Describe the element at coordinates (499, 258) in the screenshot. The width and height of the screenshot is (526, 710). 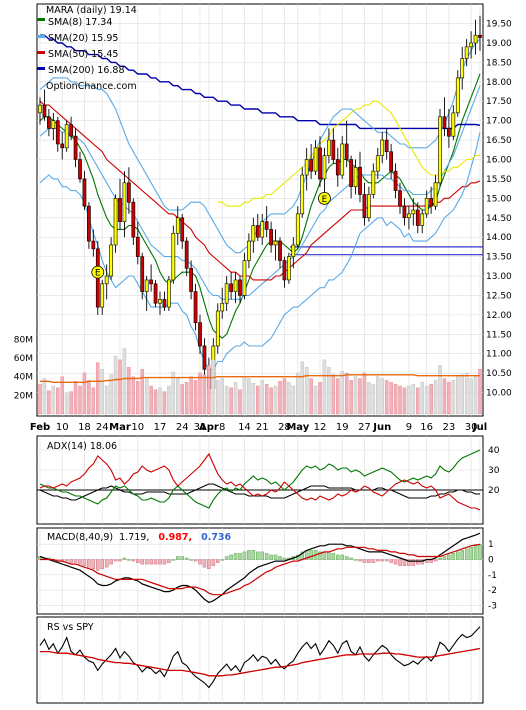
I see `price-tick-label: 13.50` at that location.